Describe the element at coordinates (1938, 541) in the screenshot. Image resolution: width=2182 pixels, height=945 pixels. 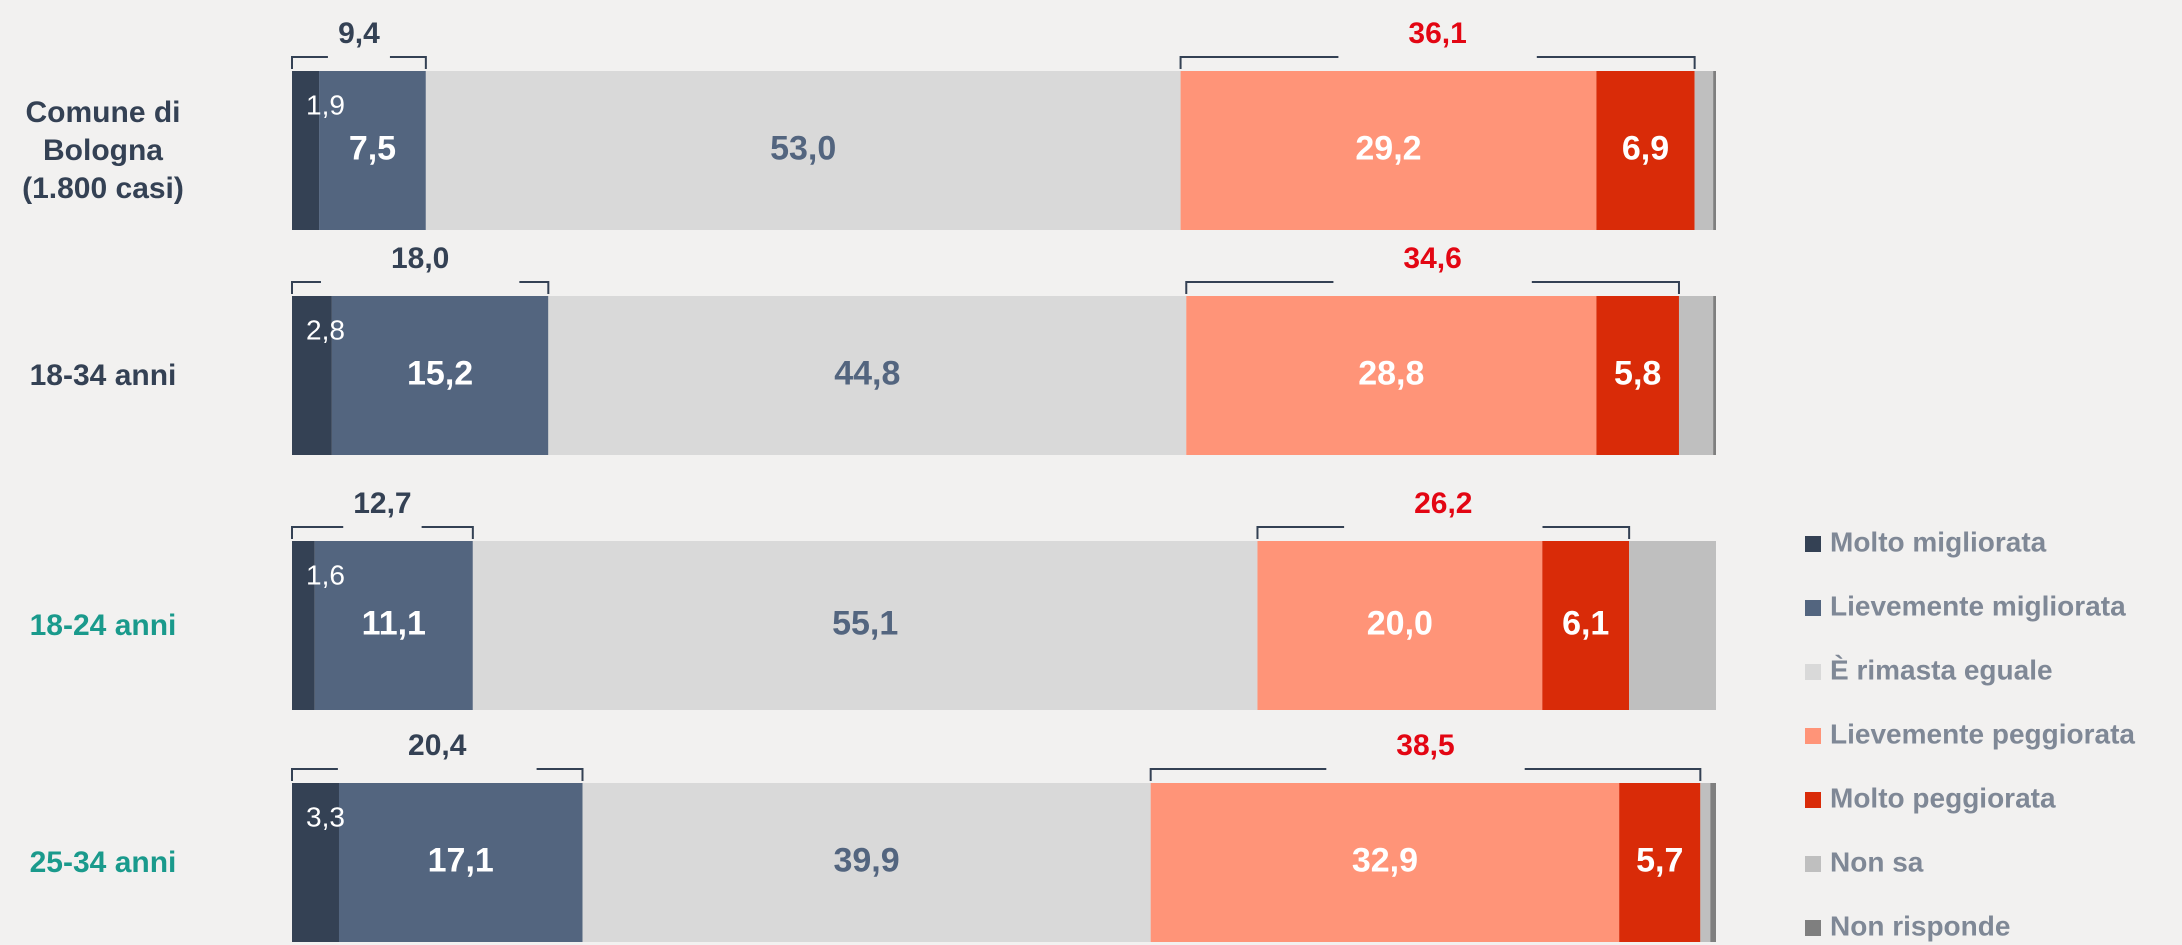
I see `legend-label: Molto migliorata` at that location.